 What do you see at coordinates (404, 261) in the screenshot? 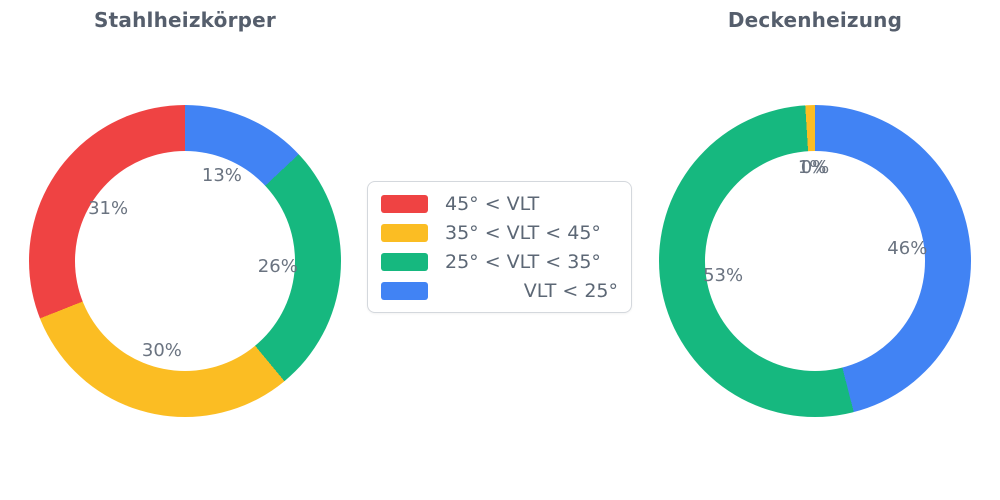
I see `legend-swatch-green` at bounding box center [404, 261].